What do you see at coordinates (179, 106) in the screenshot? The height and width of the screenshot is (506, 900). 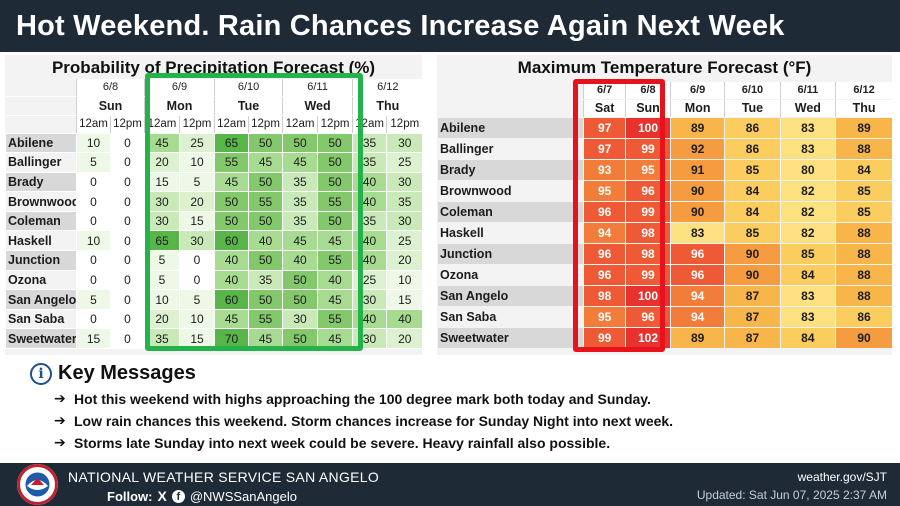 I see `day-header: Mon` at bounding box center [179, 106].